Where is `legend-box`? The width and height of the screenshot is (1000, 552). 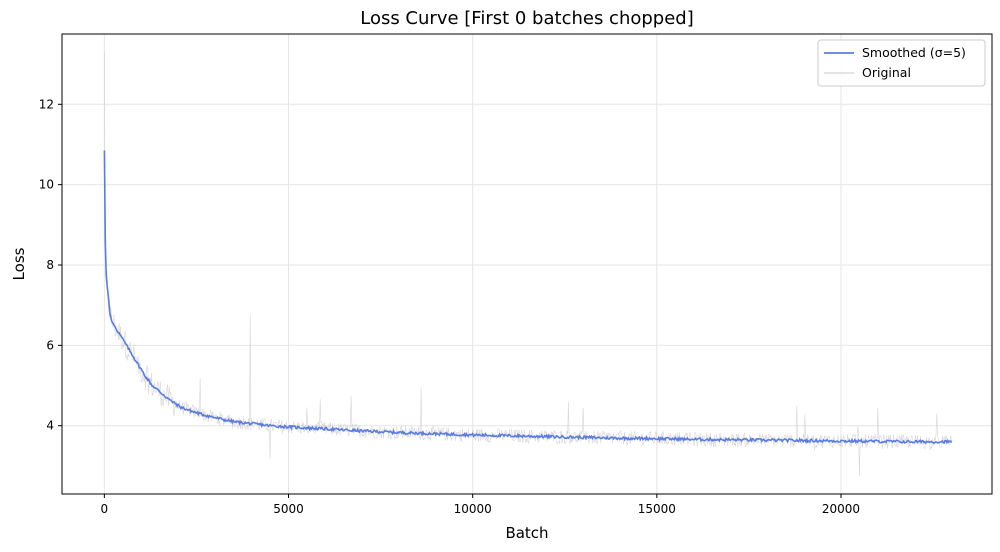 legend-box is located at coordinates (901, 63).